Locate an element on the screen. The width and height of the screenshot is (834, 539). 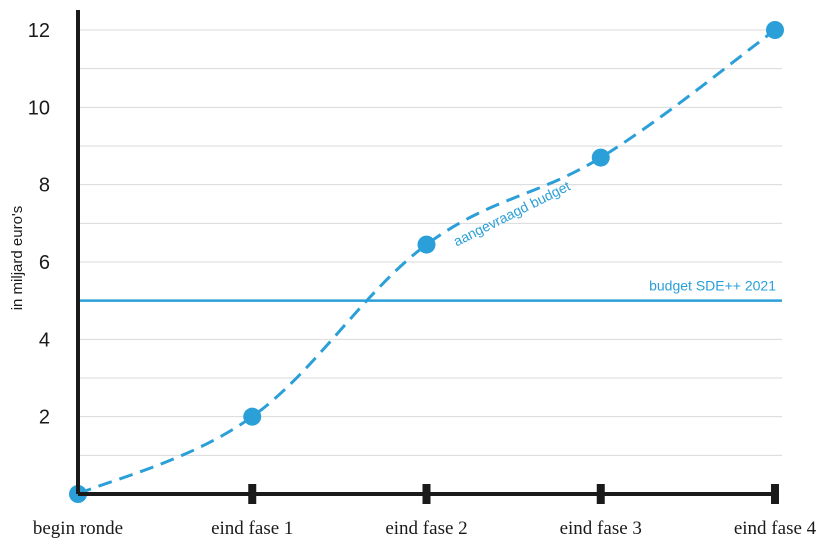
series-label: aangevraagd budget is located at coordinates (512, 214).